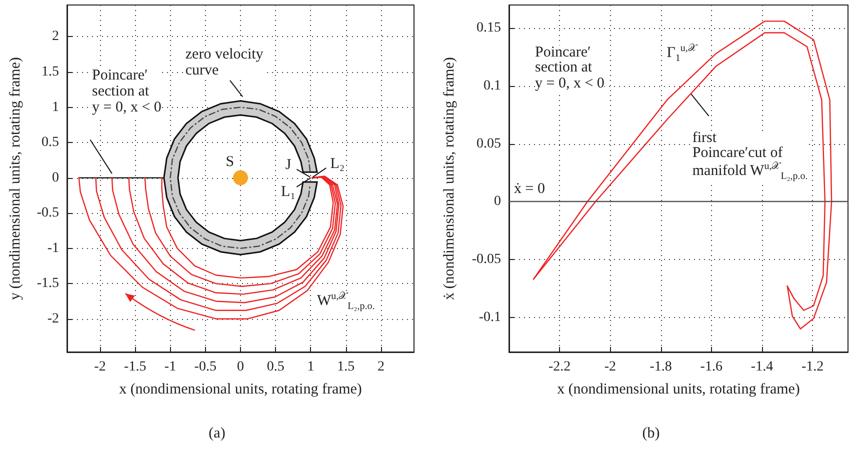 The width and height of the screenshot is (868, 450). Describe the element at coordinates (488, 28) in the screenshot. I see `y-tick-label: 0.15` at that location.